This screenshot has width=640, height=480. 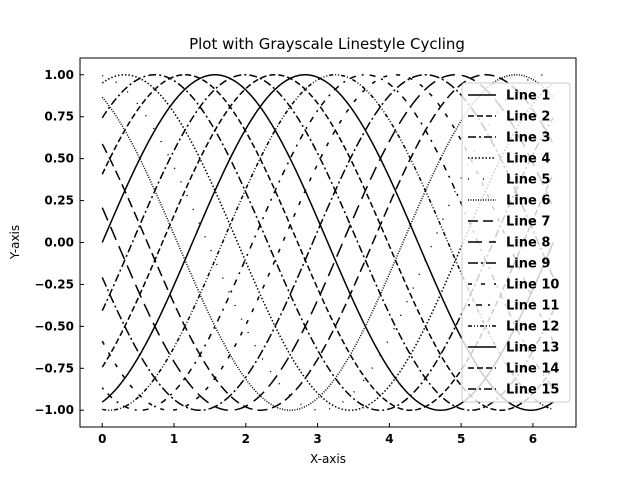 I want to click on x-tick-label: 3, so click(x=317, y=439).